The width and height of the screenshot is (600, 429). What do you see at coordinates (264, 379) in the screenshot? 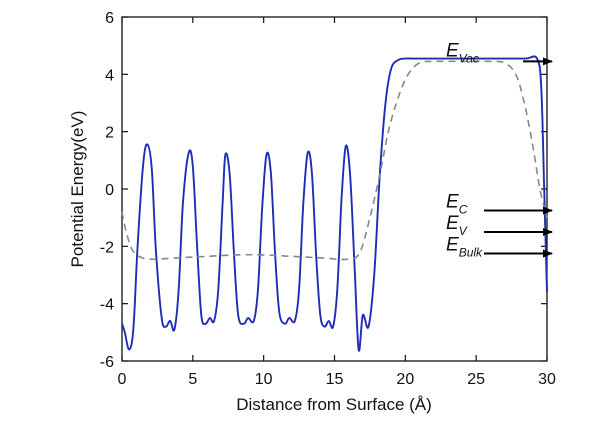
I see `x-tick-label: 10` at bounding box center [264, 379].